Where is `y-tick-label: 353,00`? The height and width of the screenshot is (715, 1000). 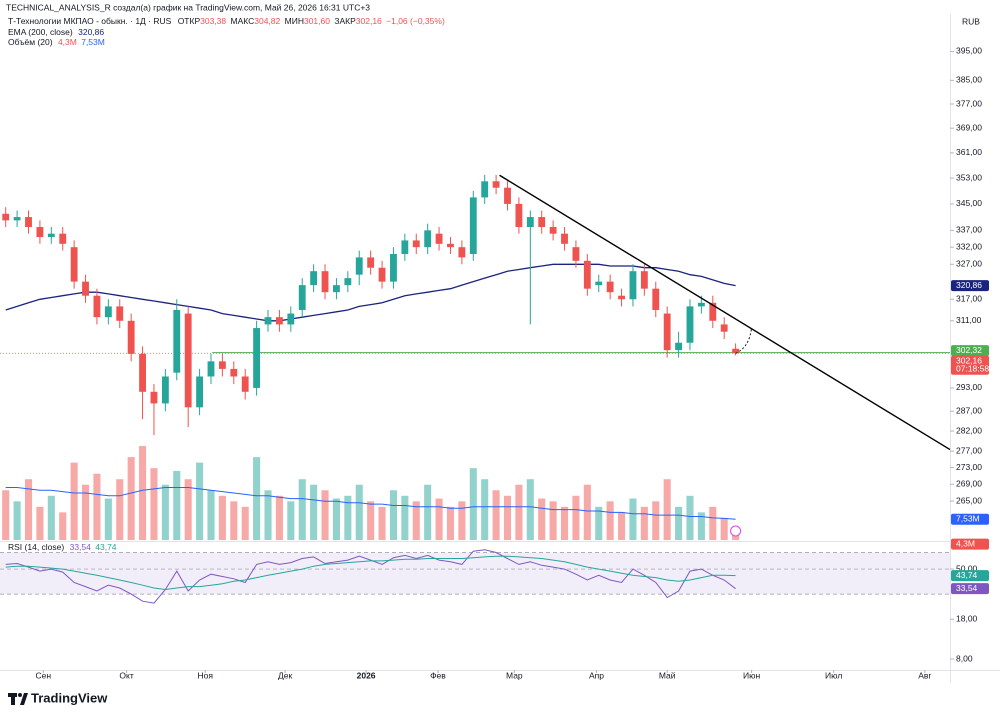 y-tick-label: 353,00 is located at coordinates (969, 177).